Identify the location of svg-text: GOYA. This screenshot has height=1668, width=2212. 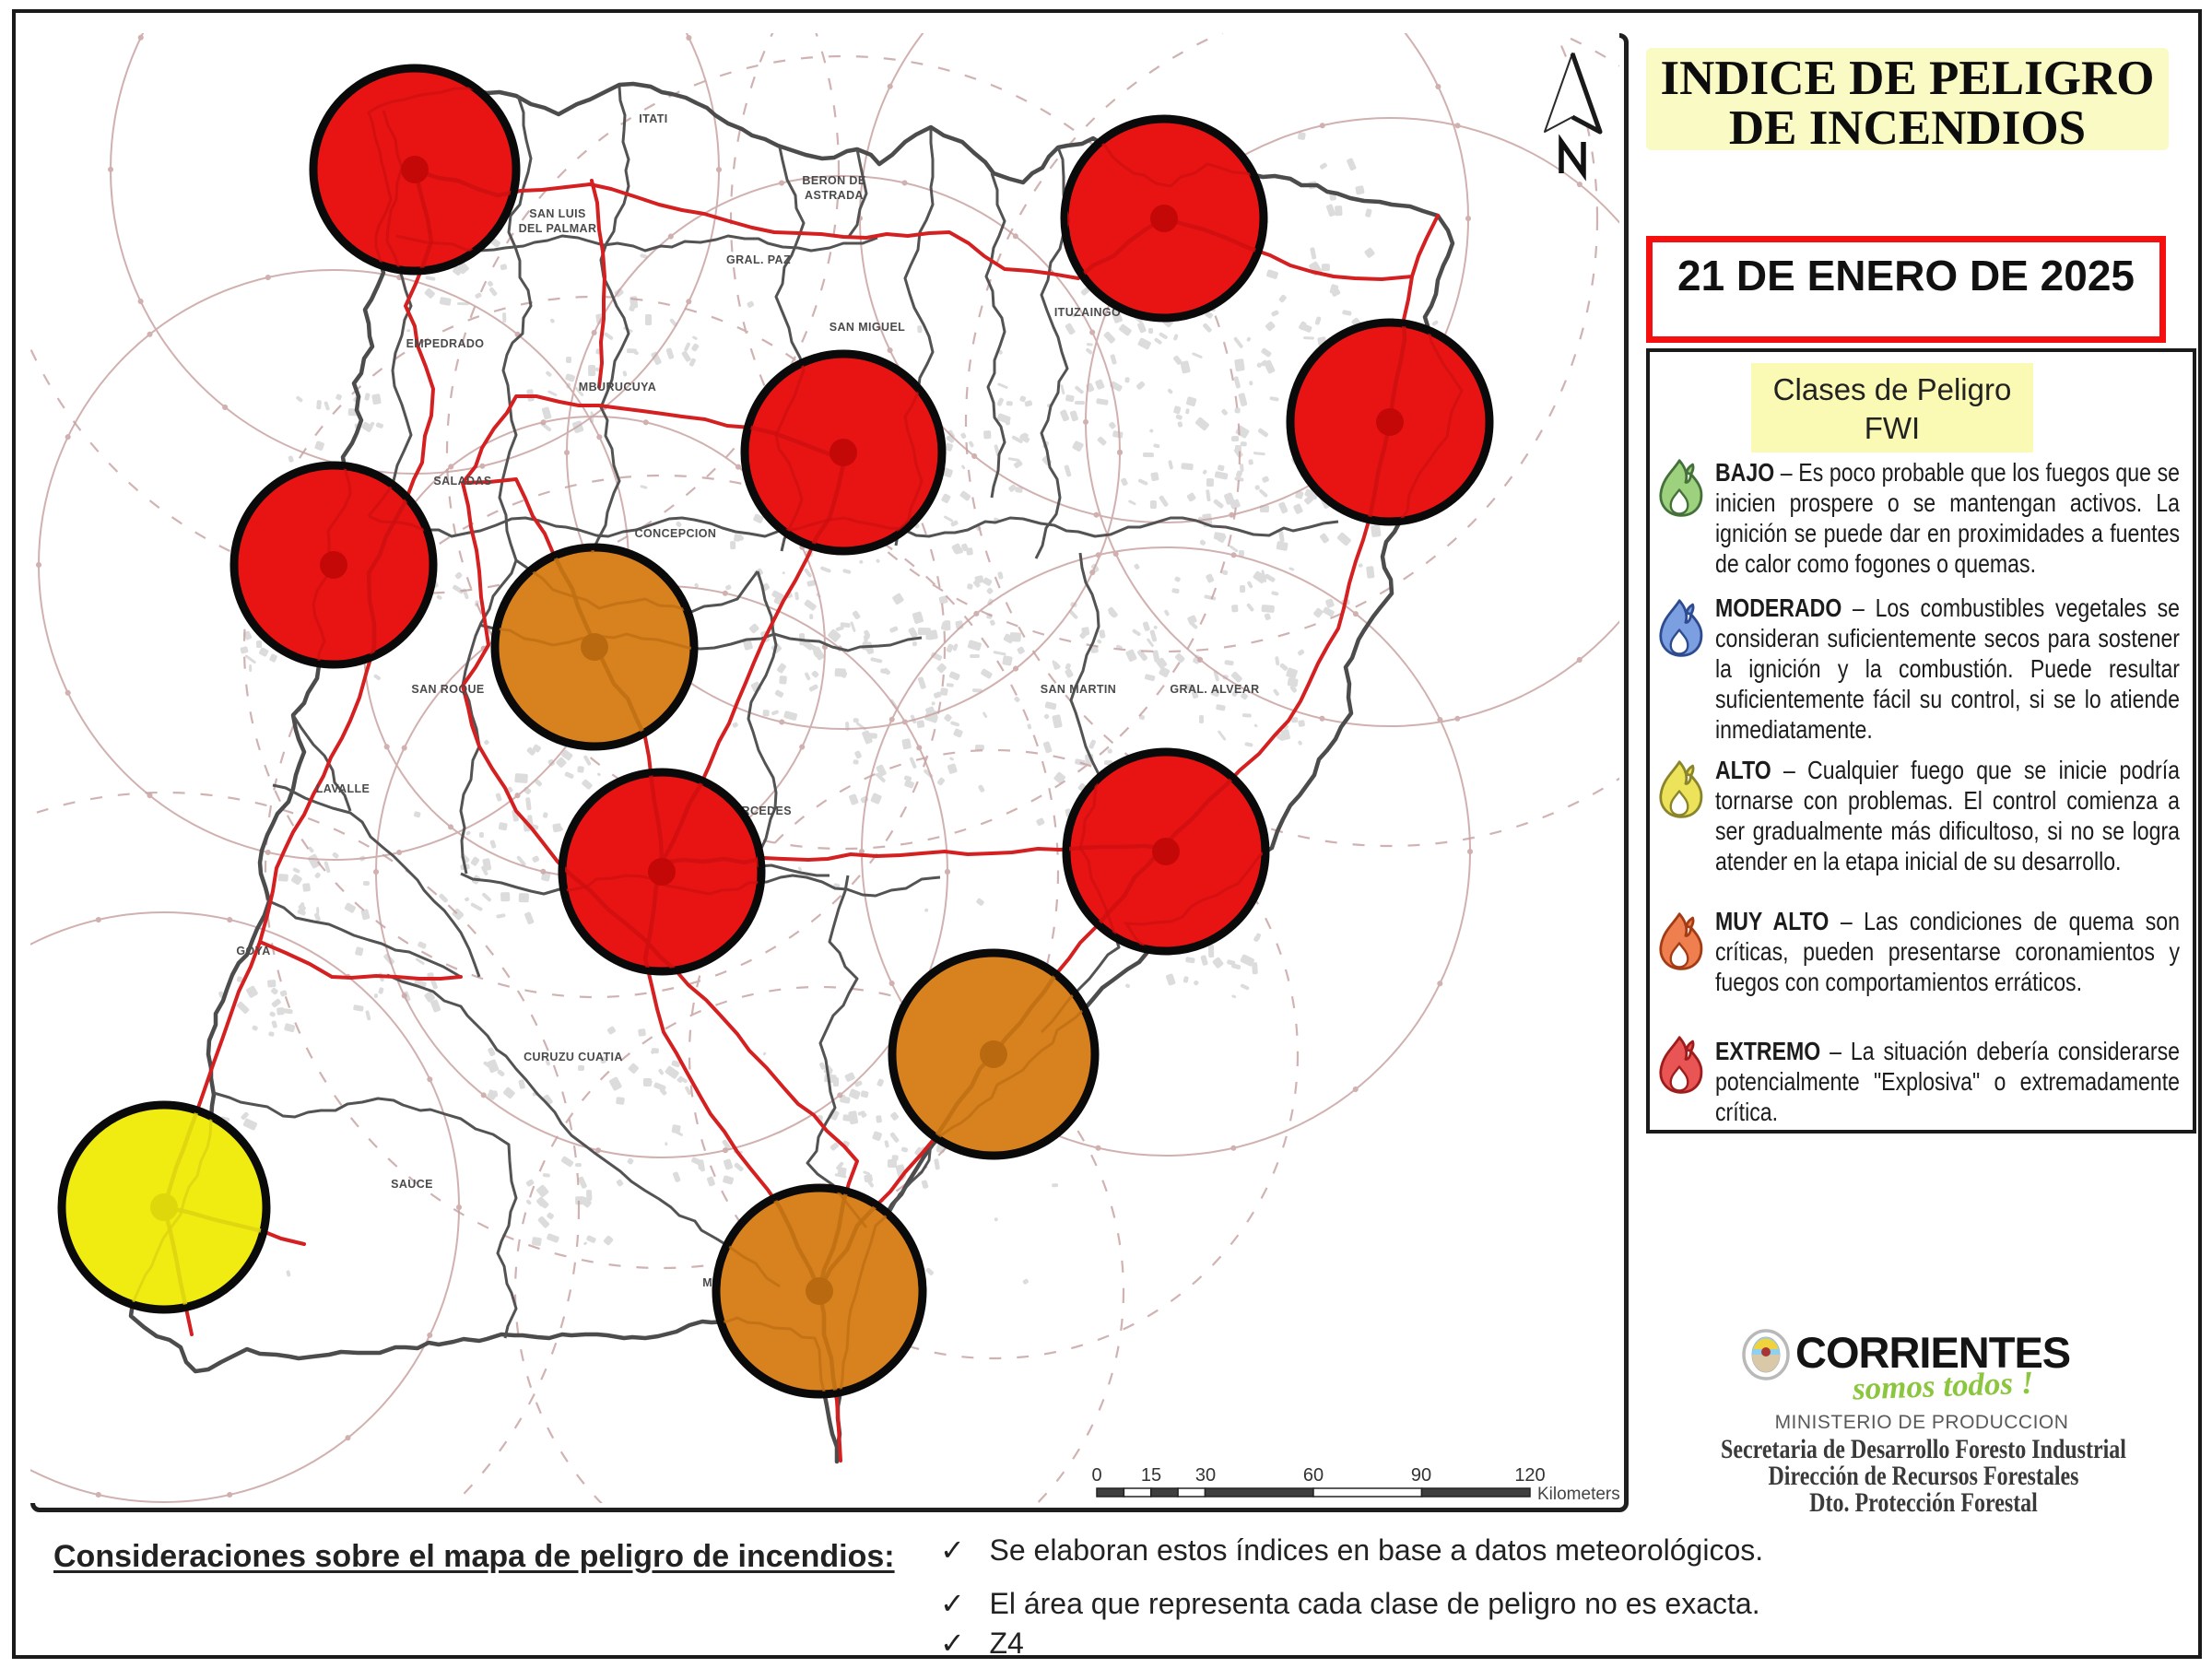
(253, 951).